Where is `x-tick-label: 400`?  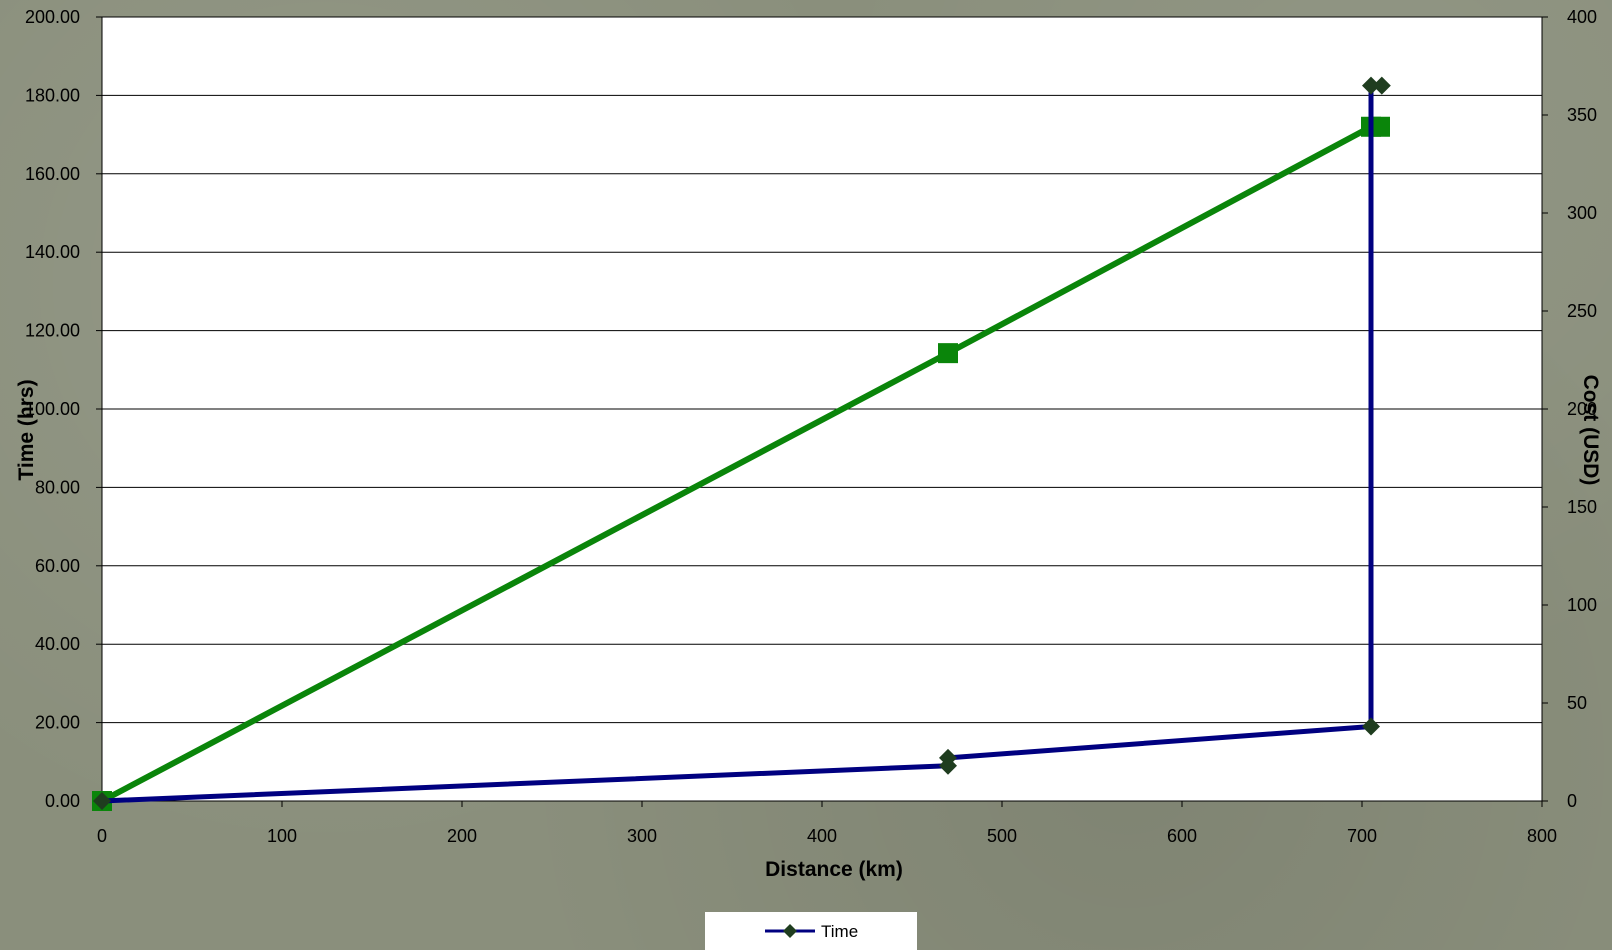 x-tick-label: 400 is located at coordinates (822, 836).